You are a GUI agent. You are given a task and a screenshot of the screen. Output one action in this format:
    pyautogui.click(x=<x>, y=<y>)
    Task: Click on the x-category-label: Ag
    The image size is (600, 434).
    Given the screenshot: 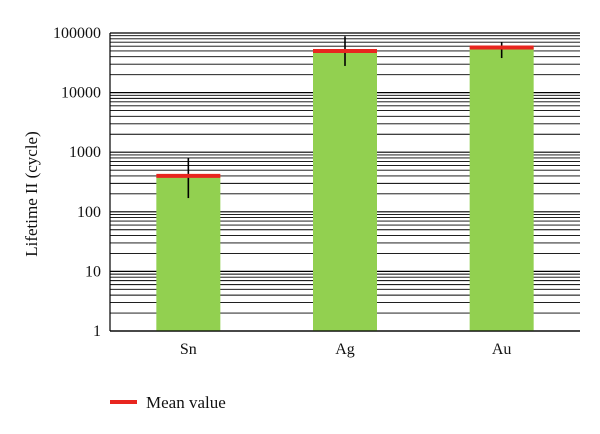 What is the action you would take?
    pyautogui.click(x=345, y=349)
    